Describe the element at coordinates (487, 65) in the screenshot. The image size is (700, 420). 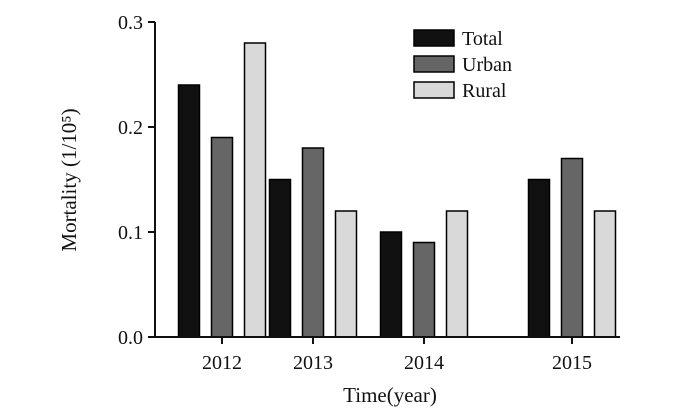
I see `legend-label-urban: Urban` at that location.